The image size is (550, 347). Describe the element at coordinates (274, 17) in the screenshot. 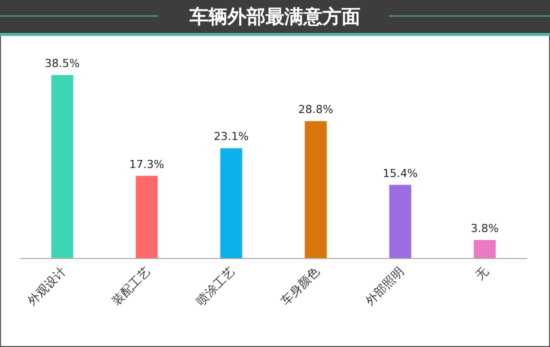

I see `chart-title: 车辆外部最满意方面` at that location.